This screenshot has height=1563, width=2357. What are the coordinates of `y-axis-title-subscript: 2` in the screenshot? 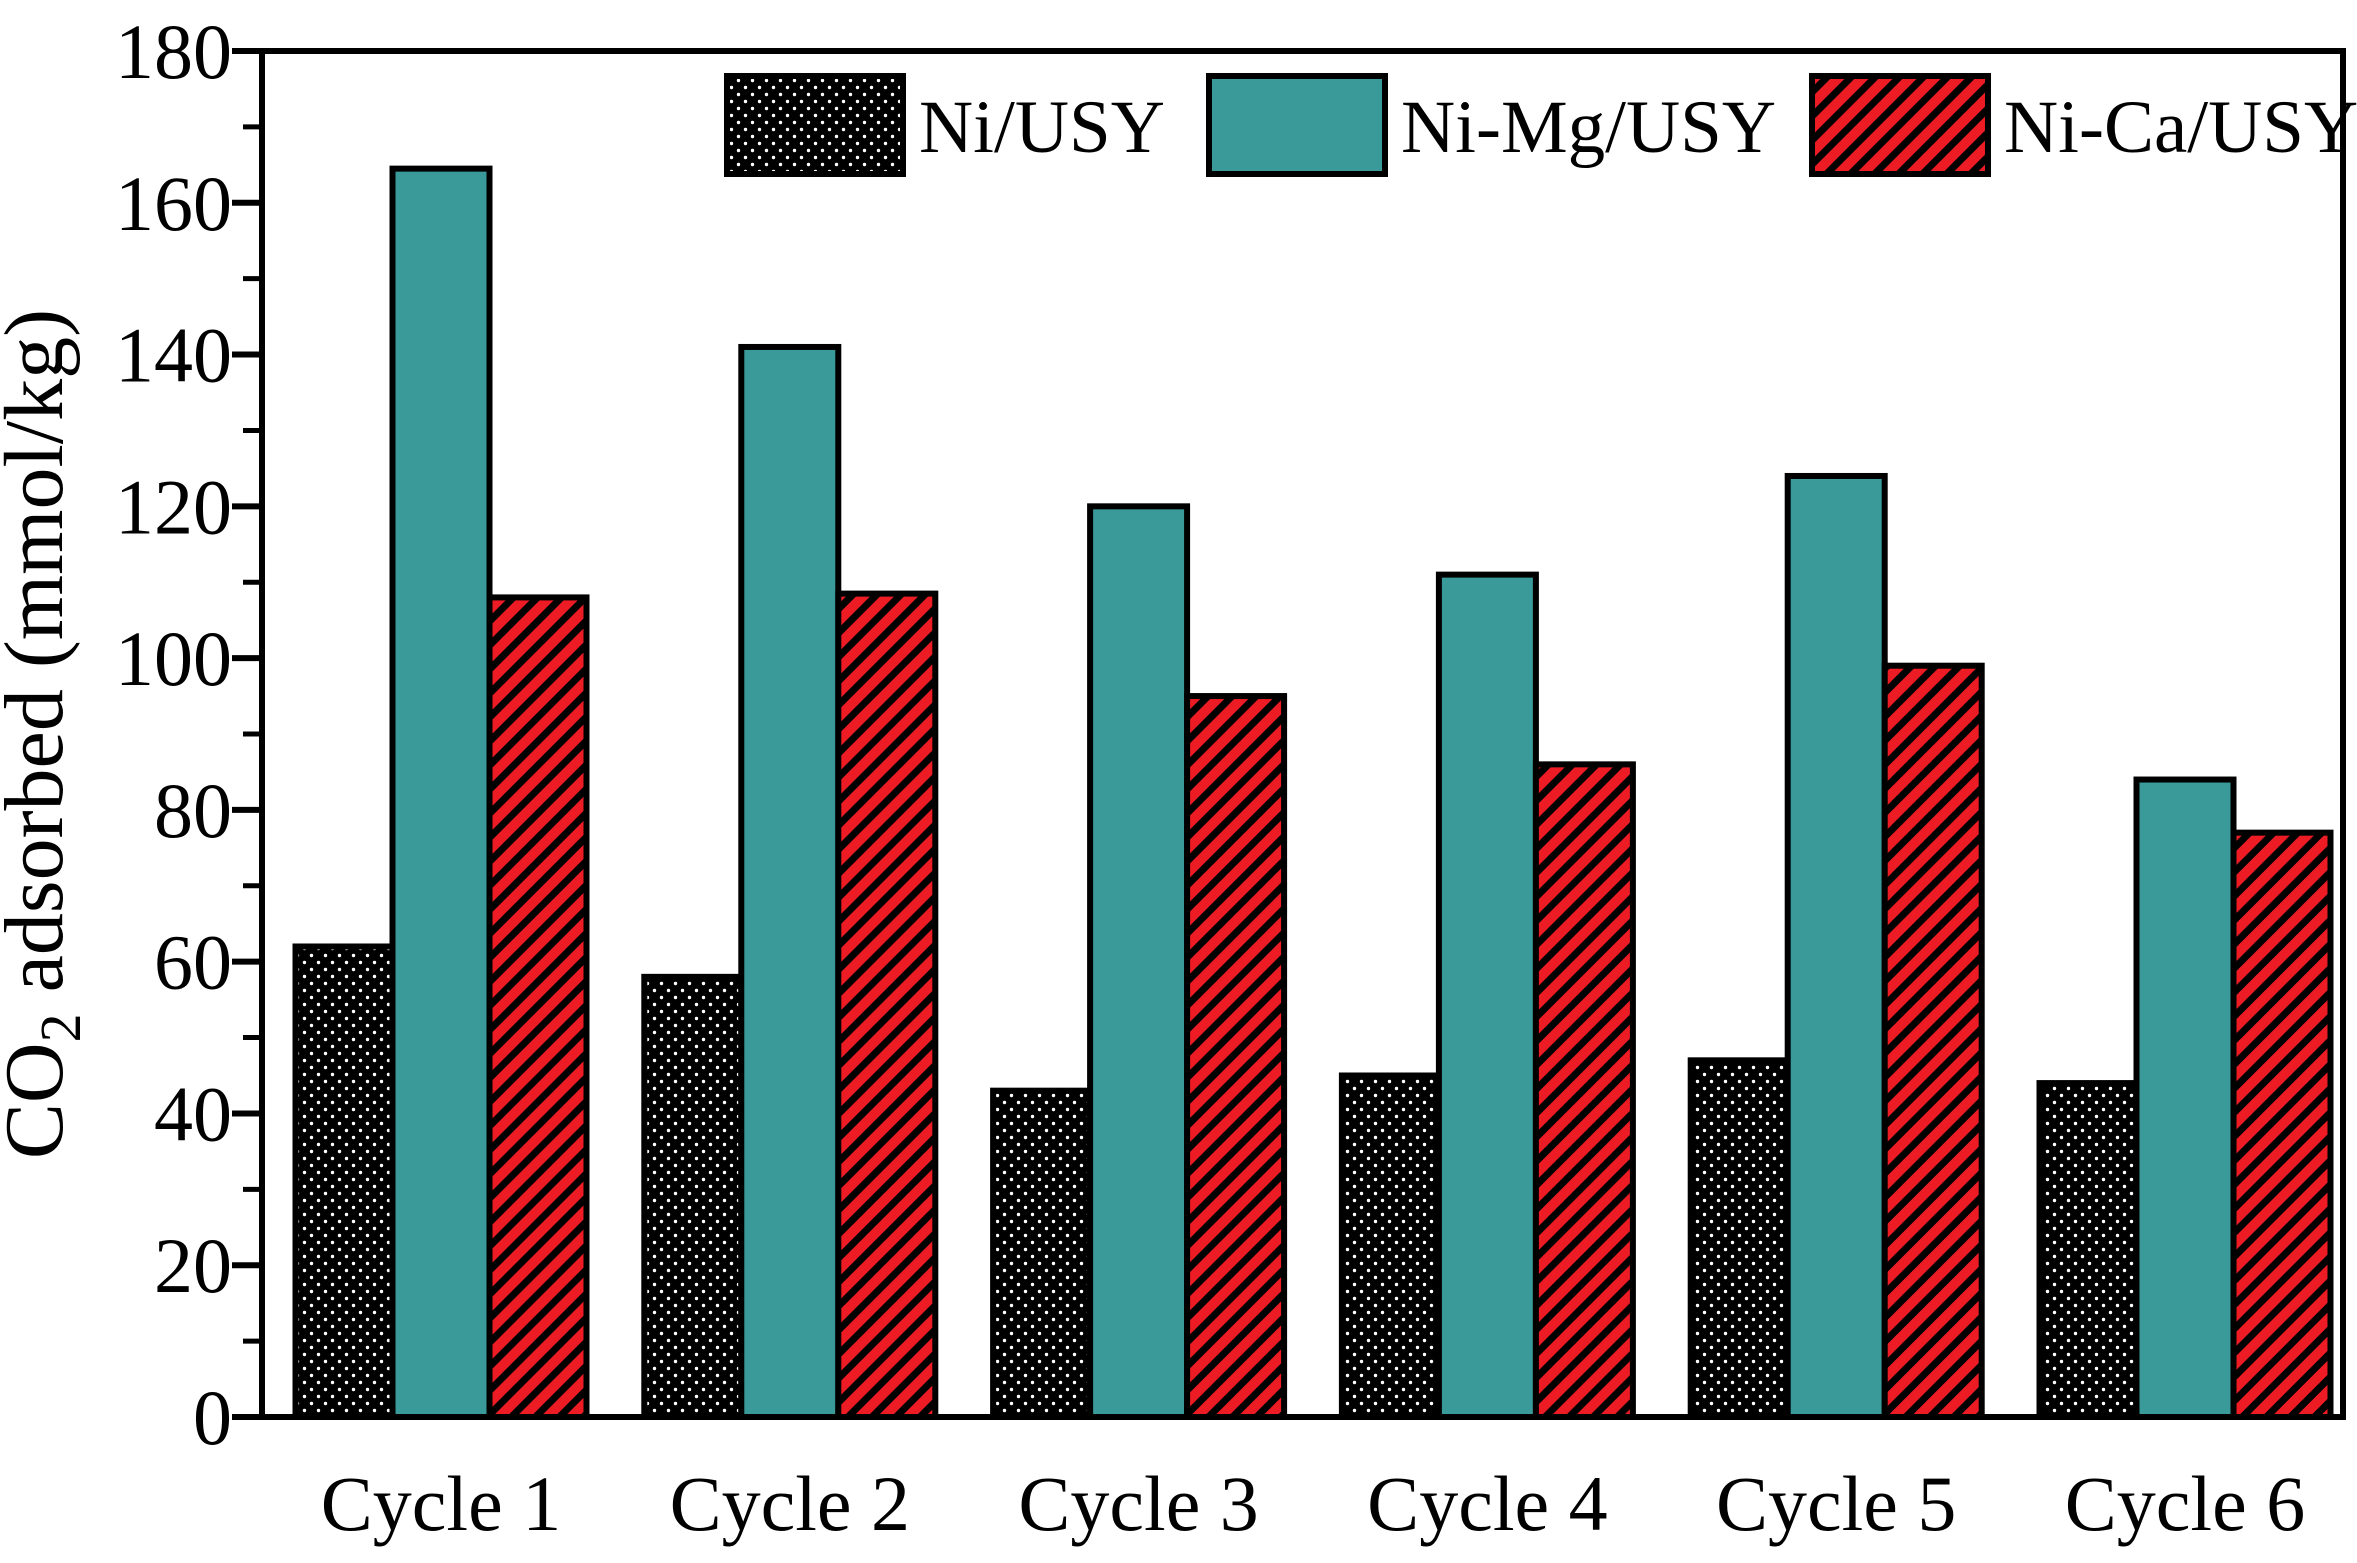 It's located at (60, 1027).